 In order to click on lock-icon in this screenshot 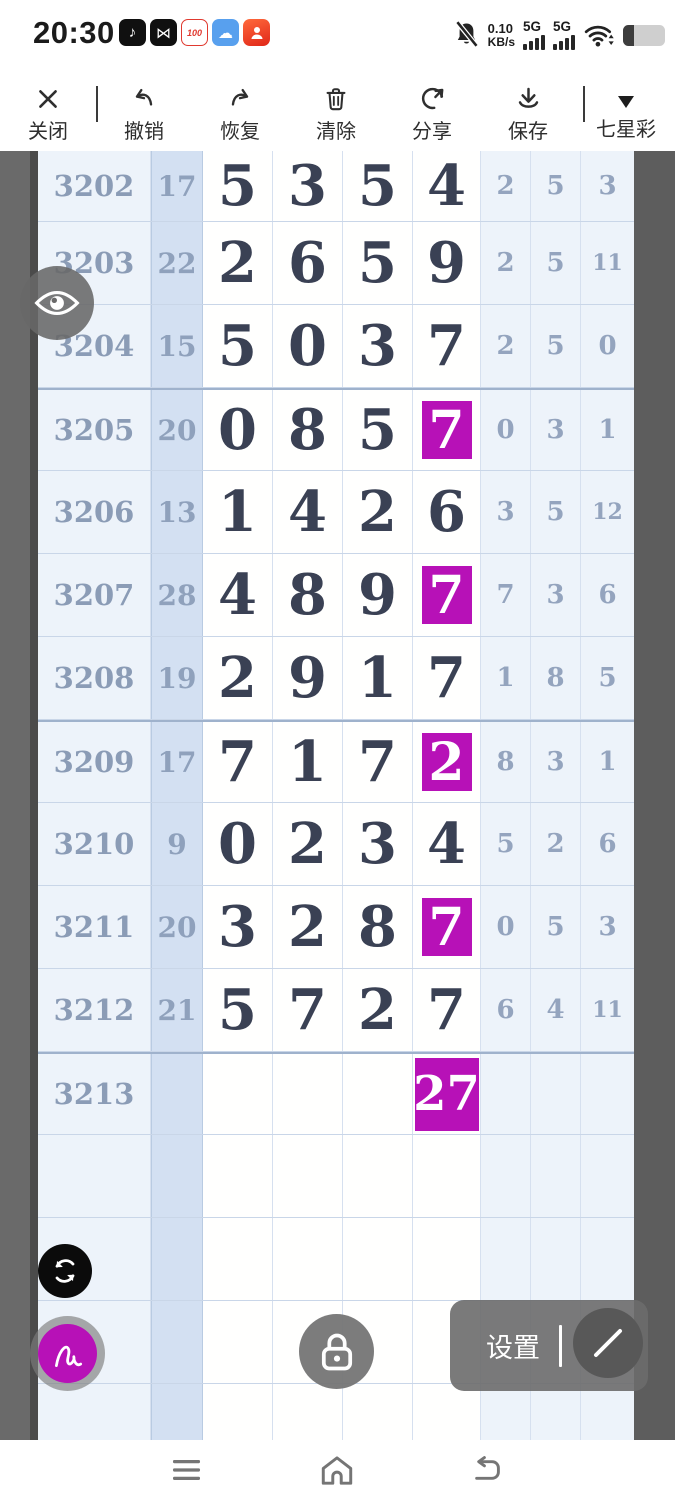, I will do `click(336, 1351)`.